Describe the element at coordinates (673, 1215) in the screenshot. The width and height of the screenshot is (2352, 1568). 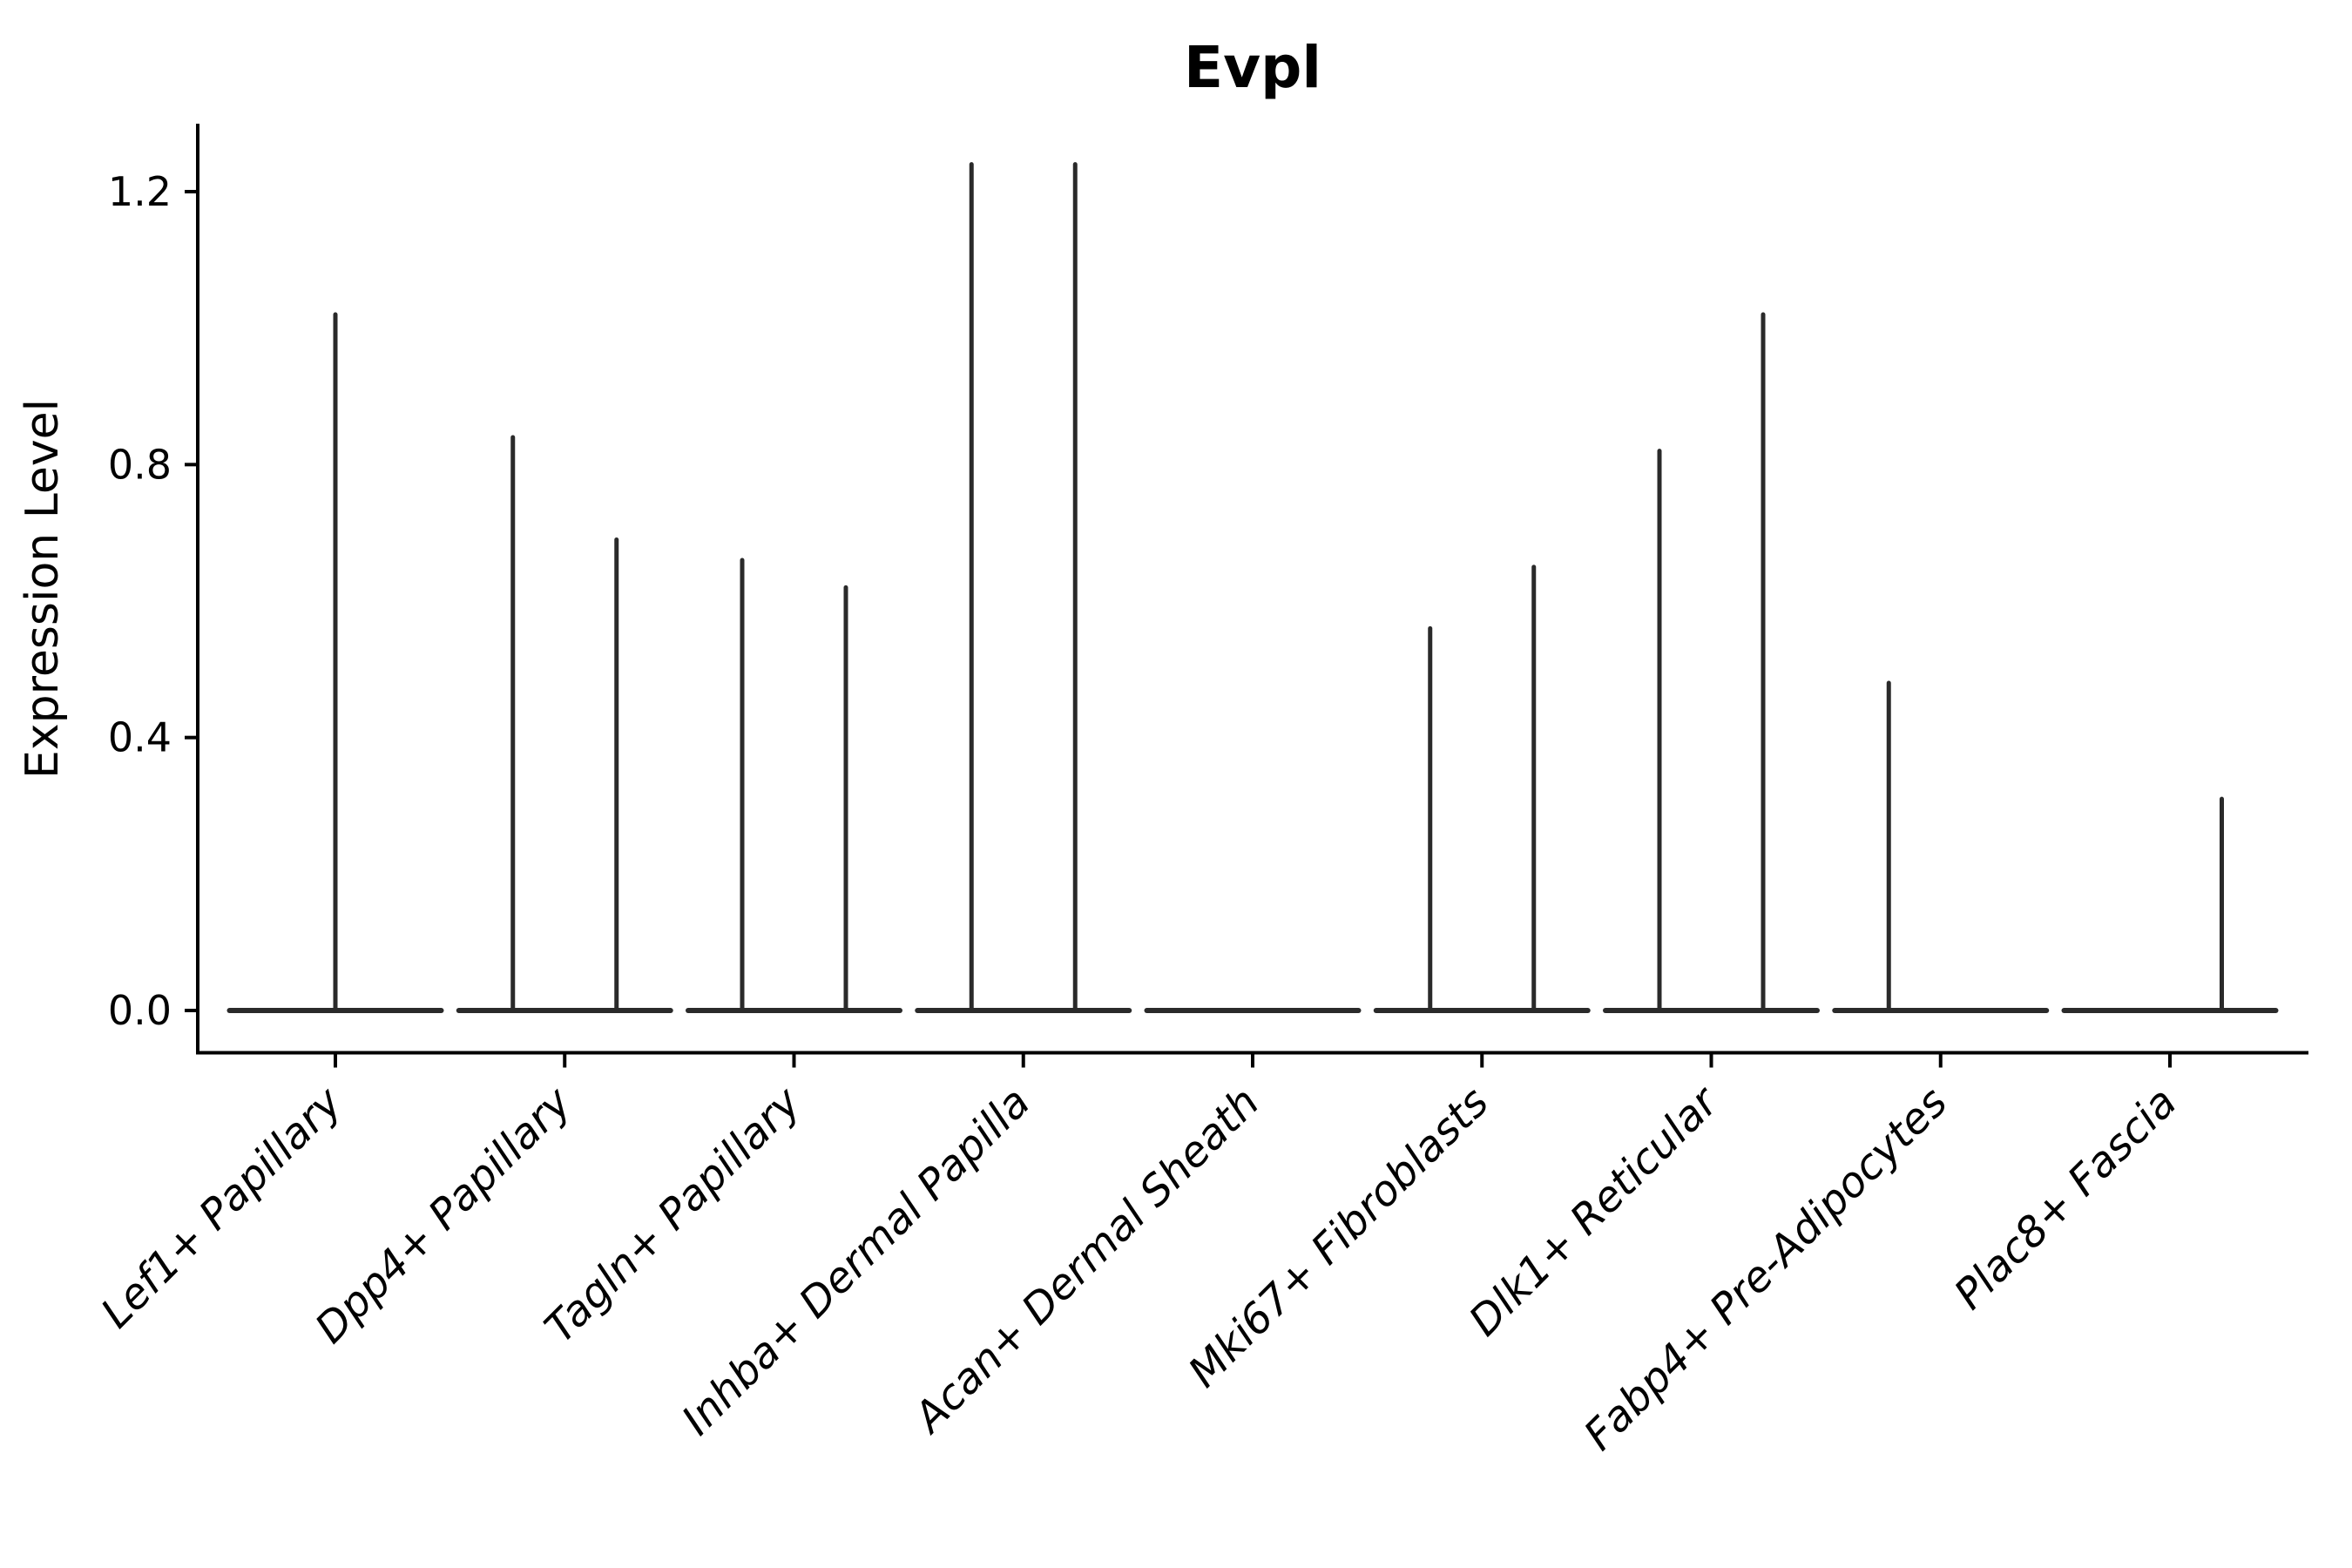
I see `x-tick-label: Tagln+ Papillary` at that location.